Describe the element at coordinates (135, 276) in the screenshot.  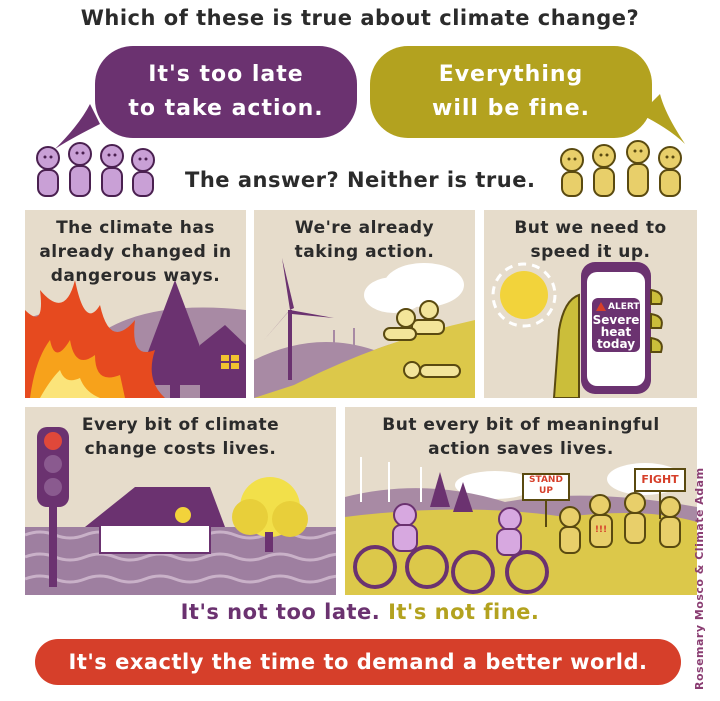
I see `panel1-line3: dangerous ways.` at that location.